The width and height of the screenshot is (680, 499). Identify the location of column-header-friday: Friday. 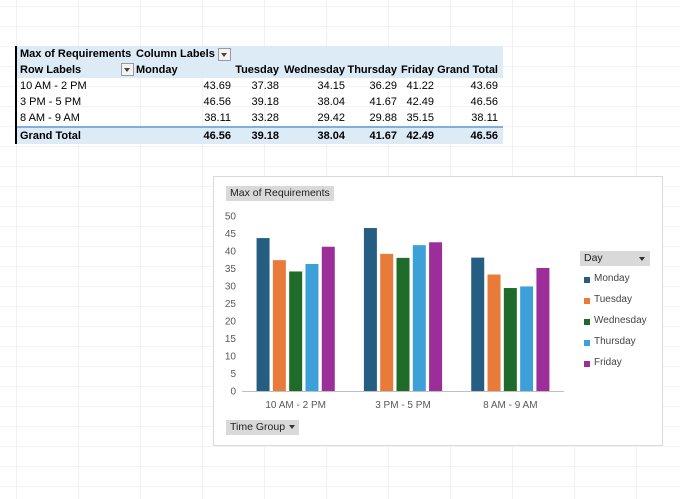
(417, 70).